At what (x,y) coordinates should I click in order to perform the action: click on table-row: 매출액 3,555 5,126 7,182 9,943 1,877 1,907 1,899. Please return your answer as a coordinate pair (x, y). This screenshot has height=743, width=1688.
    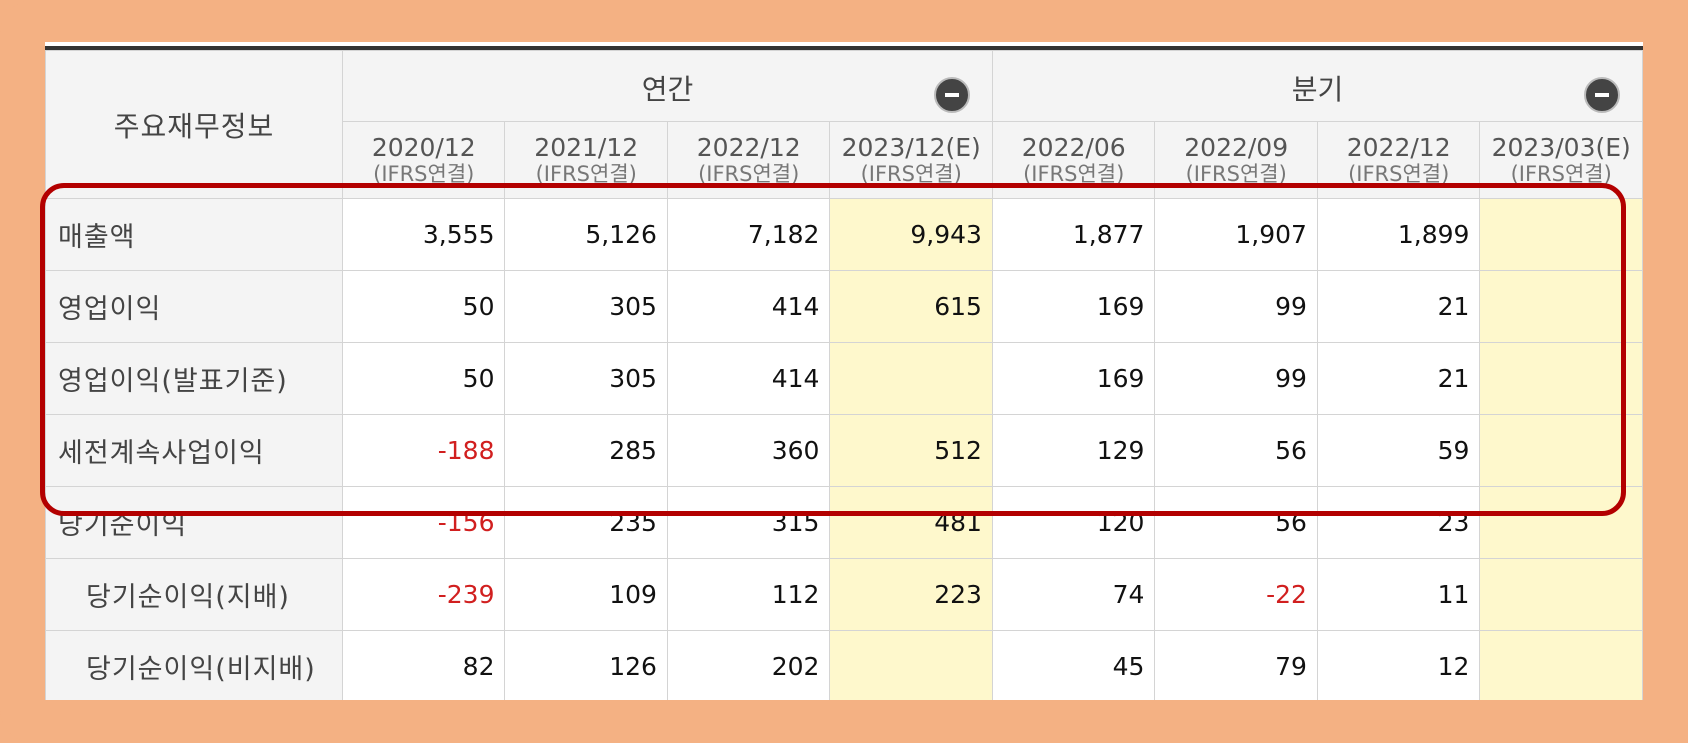
    Looking at the image, I should click on (844, 234).